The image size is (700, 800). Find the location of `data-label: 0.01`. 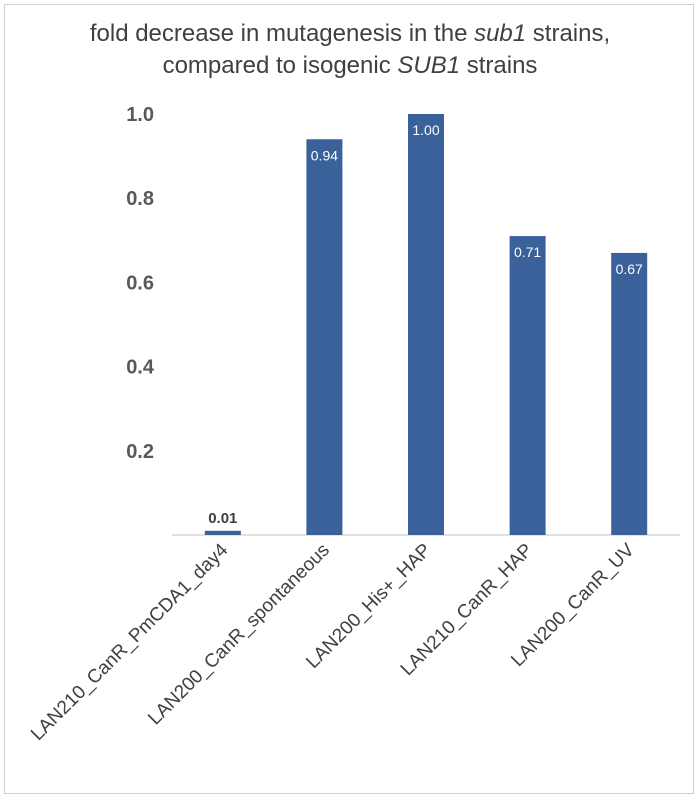

data-label: 0.01 is located at coordinates (222, 518).